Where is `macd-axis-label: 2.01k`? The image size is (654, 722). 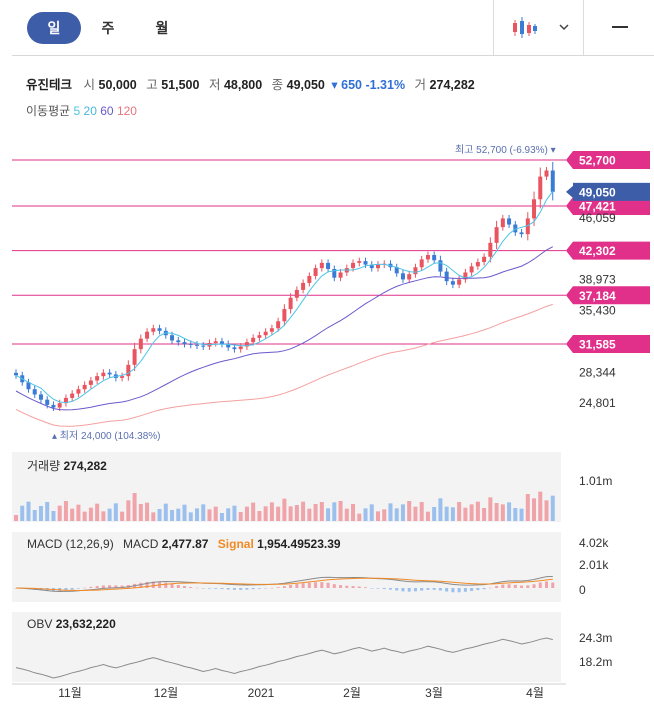 macd-axis-label: 2.01k is located at coordinates (594, 565).